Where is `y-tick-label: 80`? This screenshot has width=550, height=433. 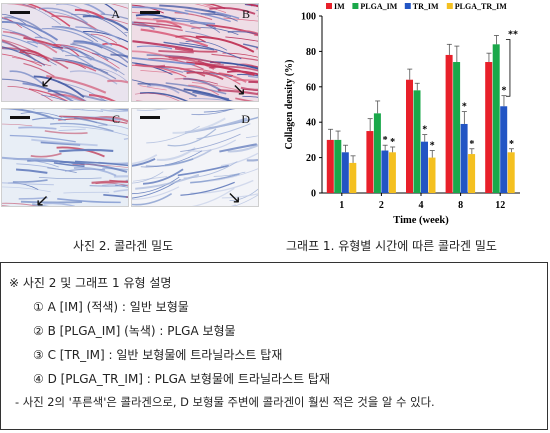 y-tick-label: 80 is located at coordinates (311, 52).